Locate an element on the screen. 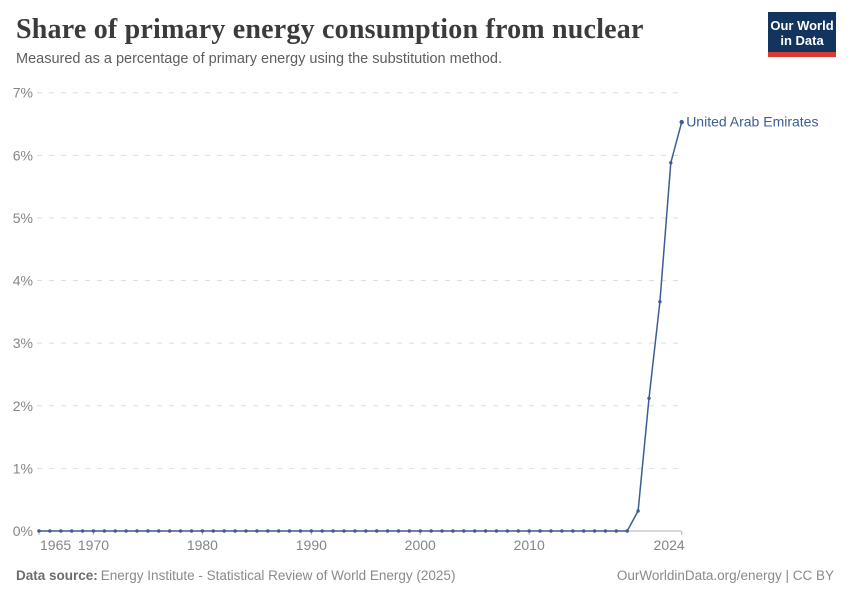 This screenshot has height=600, width=850. y-tick-label: 6% is located at coordinates (23, 155).